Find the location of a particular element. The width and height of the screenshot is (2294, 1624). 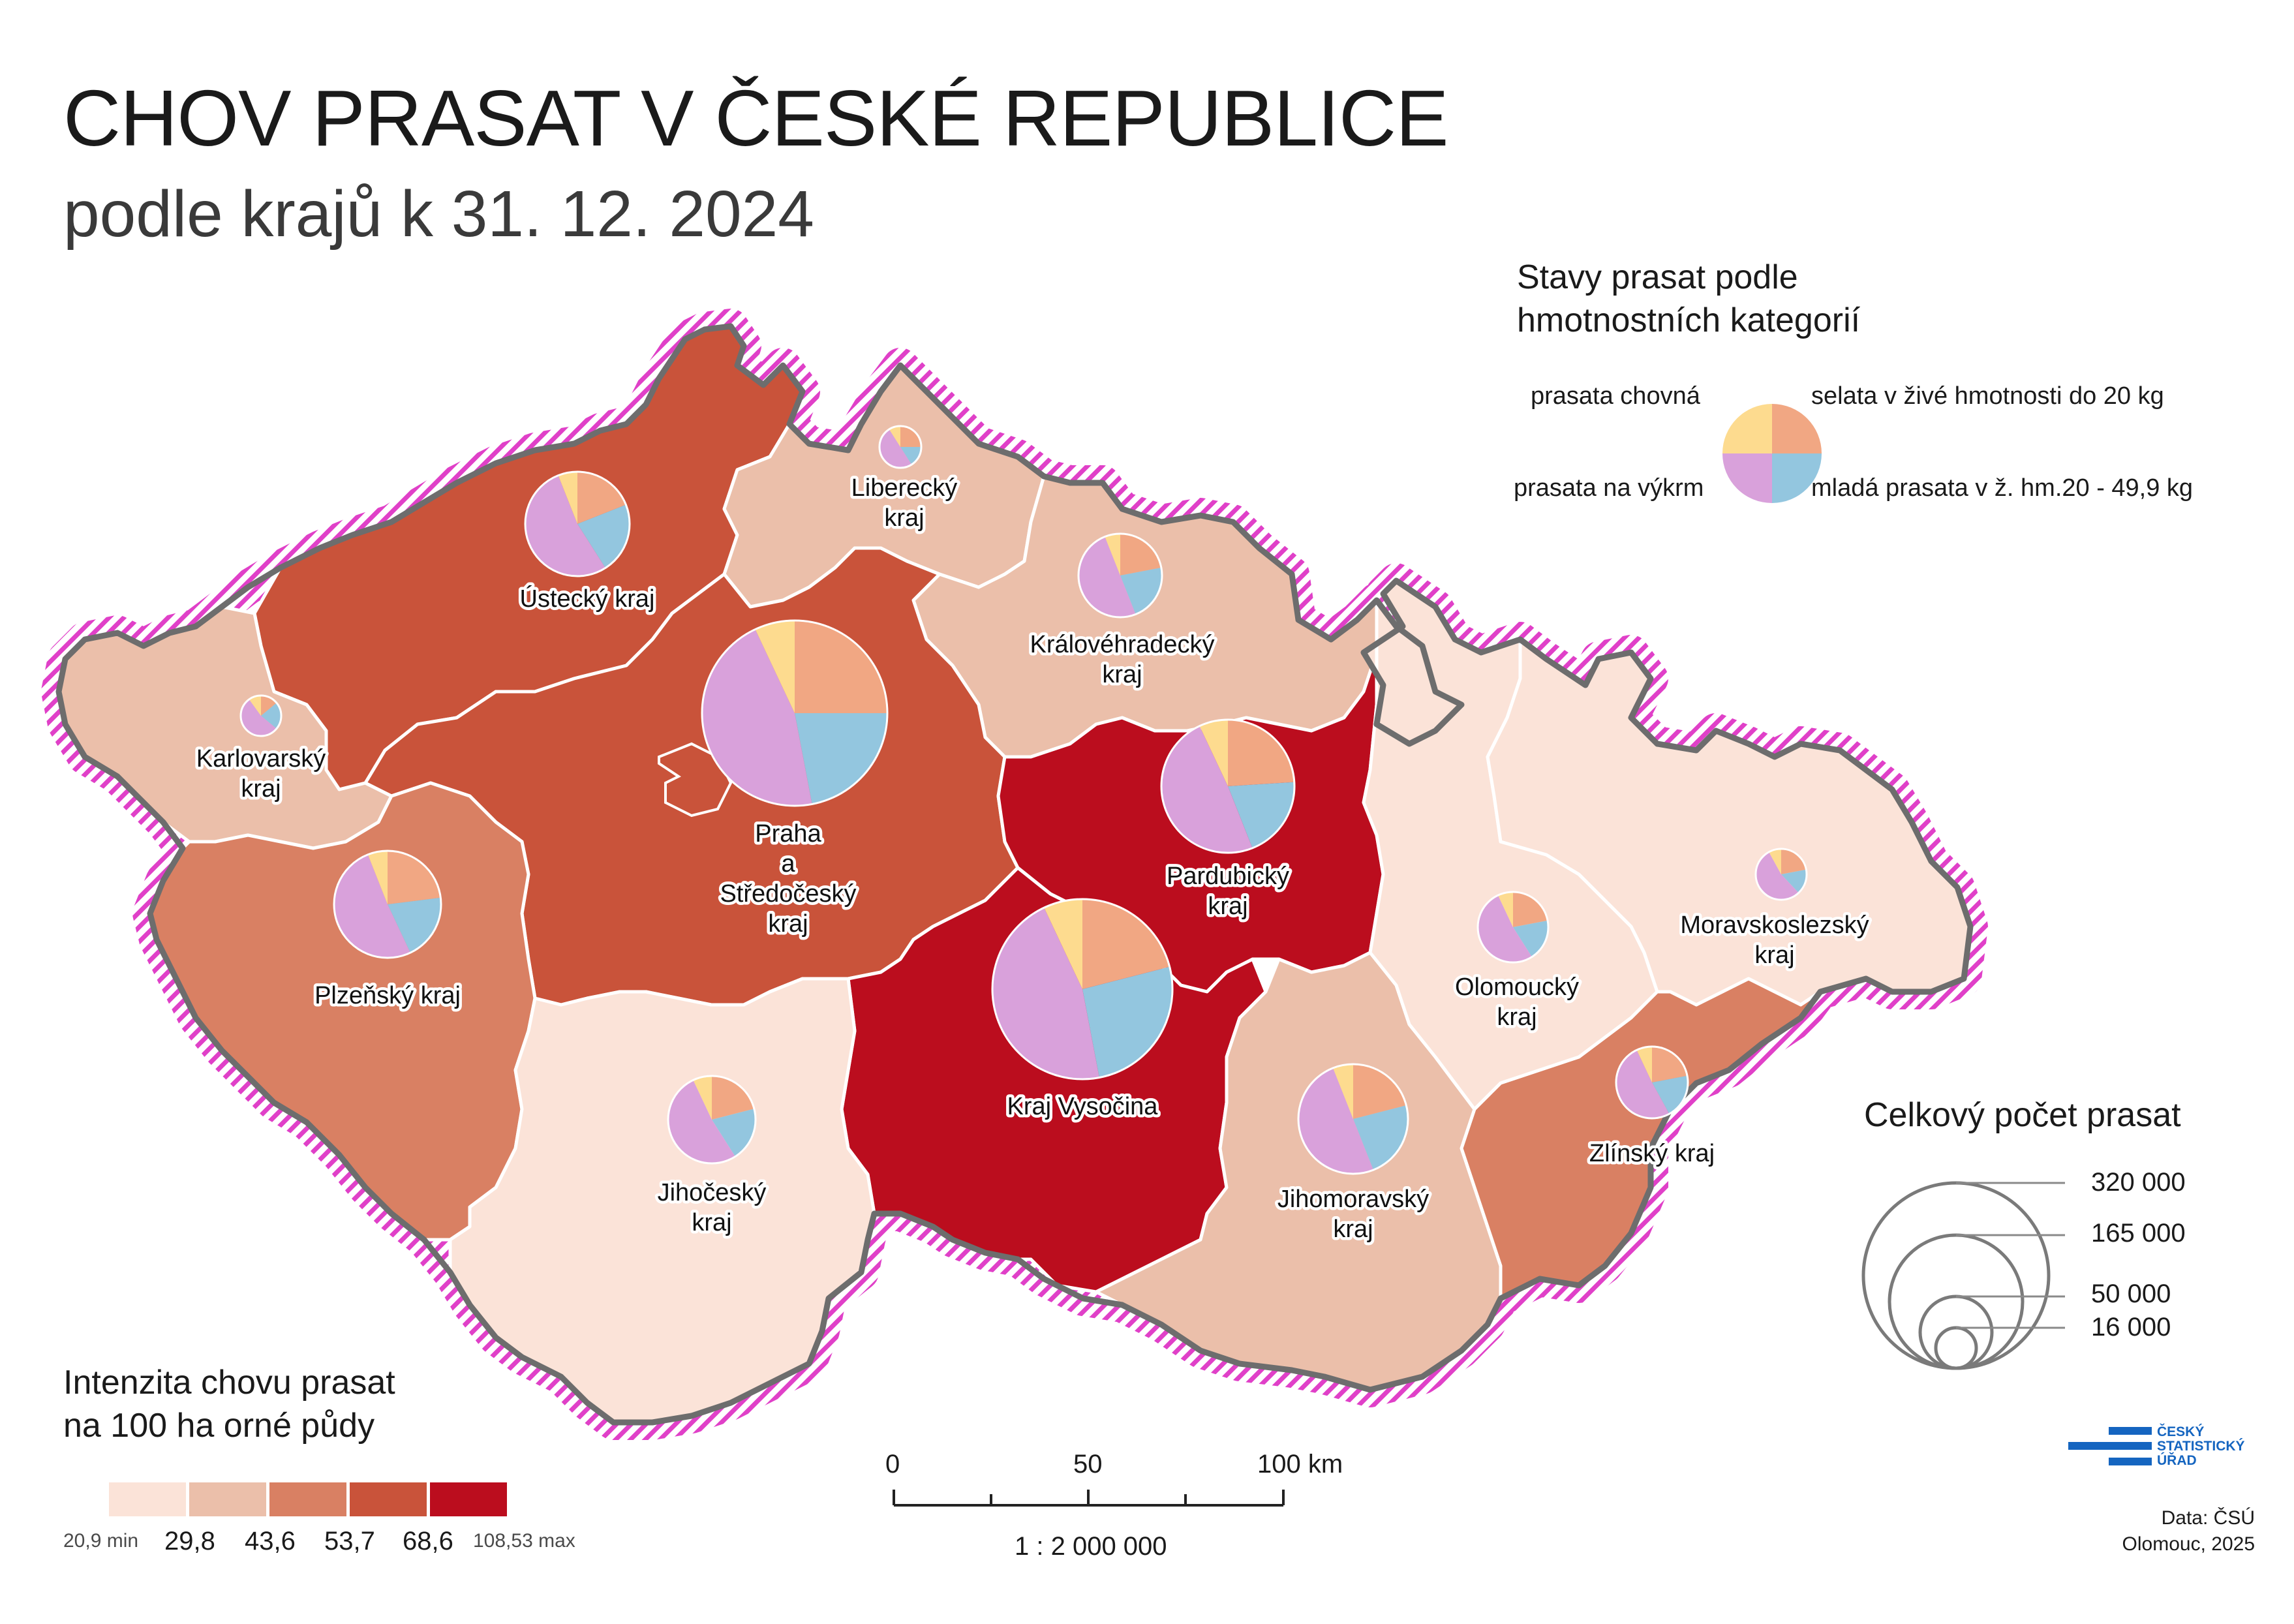

region-label-line: Liberecký is located at coordinates (905, 488).